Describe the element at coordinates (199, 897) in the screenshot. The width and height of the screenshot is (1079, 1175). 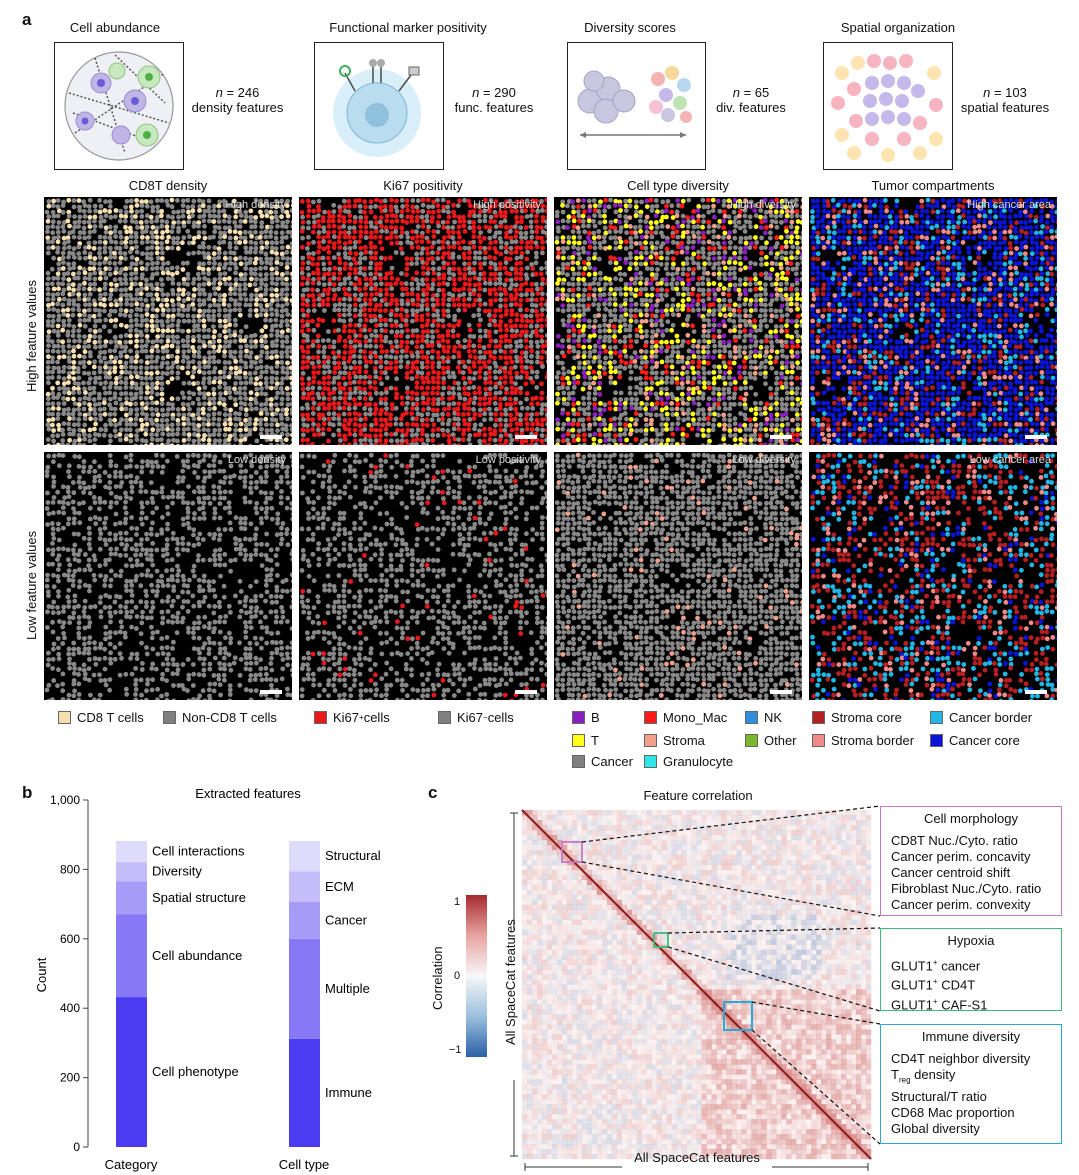
I see `segment-label: Spatial structure` at that location.